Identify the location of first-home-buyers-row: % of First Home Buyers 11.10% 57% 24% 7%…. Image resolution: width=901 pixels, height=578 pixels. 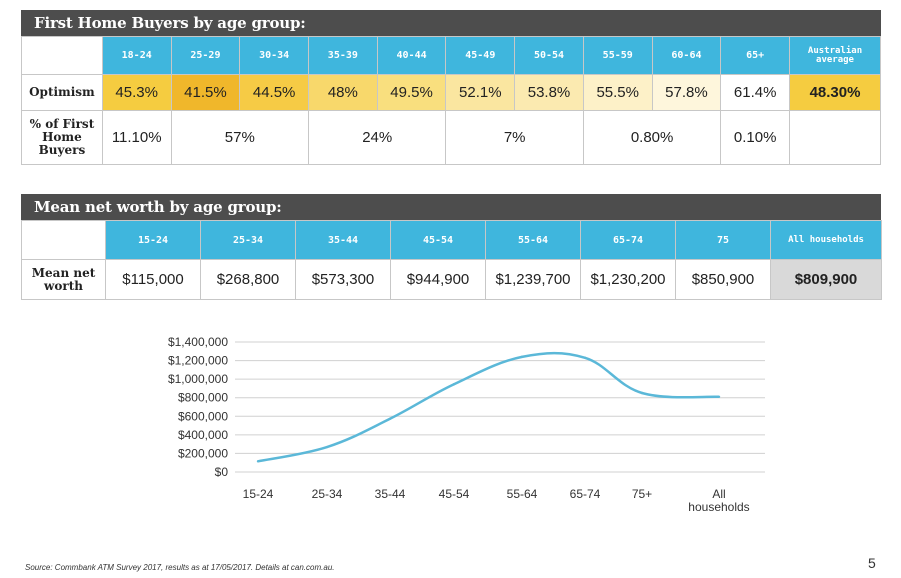
(451, 137).